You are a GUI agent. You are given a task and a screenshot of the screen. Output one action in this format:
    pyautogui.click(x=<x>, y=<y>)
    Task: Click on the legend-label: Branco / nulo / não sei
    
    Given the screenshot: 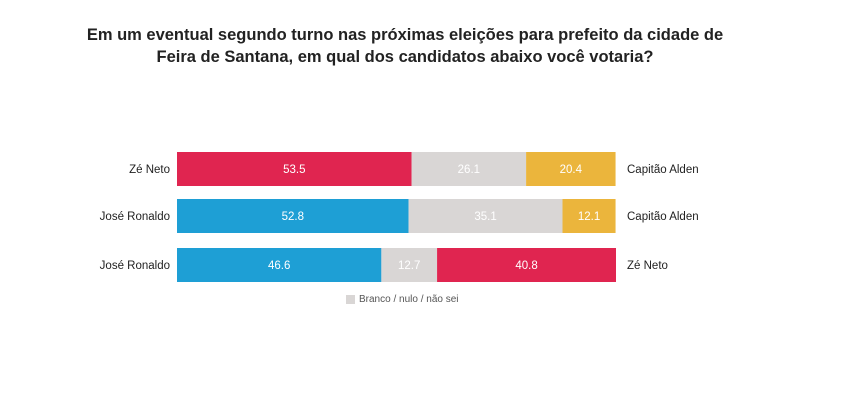 What is the action you would take?
    pyautogui.click(x=409, y=299)
    